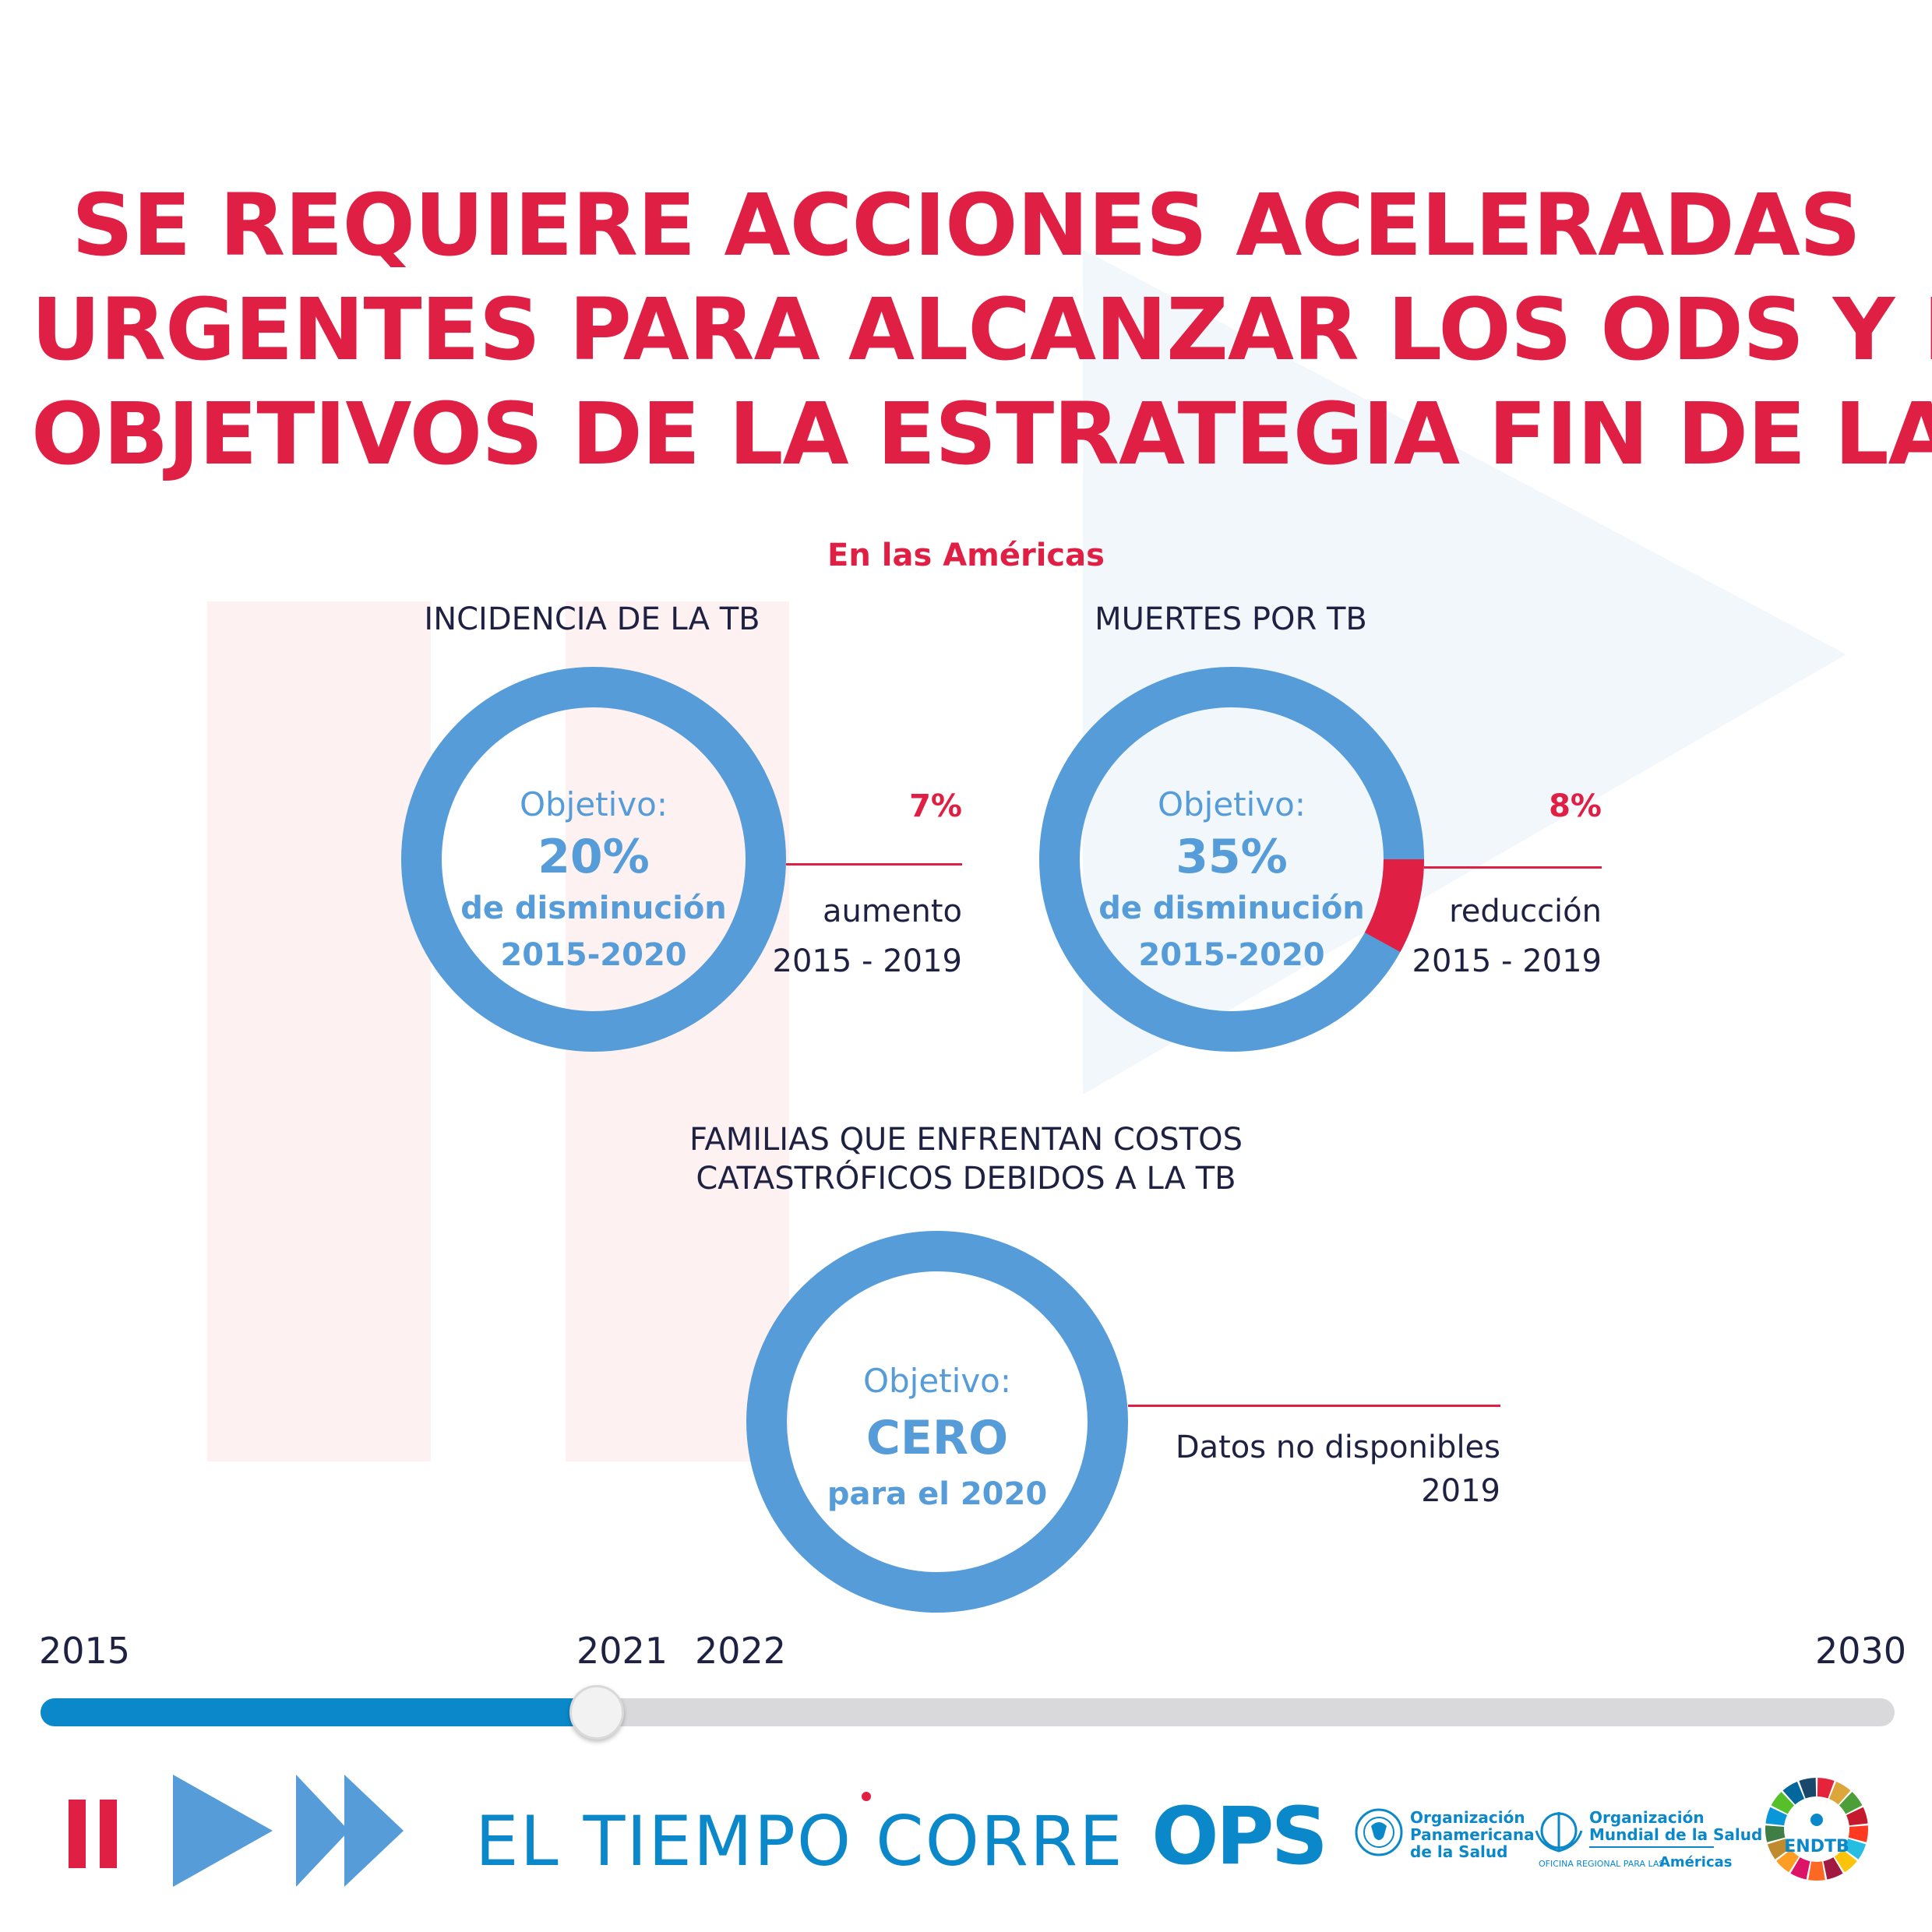 This screenshot has width=1932, height=1932. I want to click on deaths-goal-description: de disminución, so click(1232, 908).